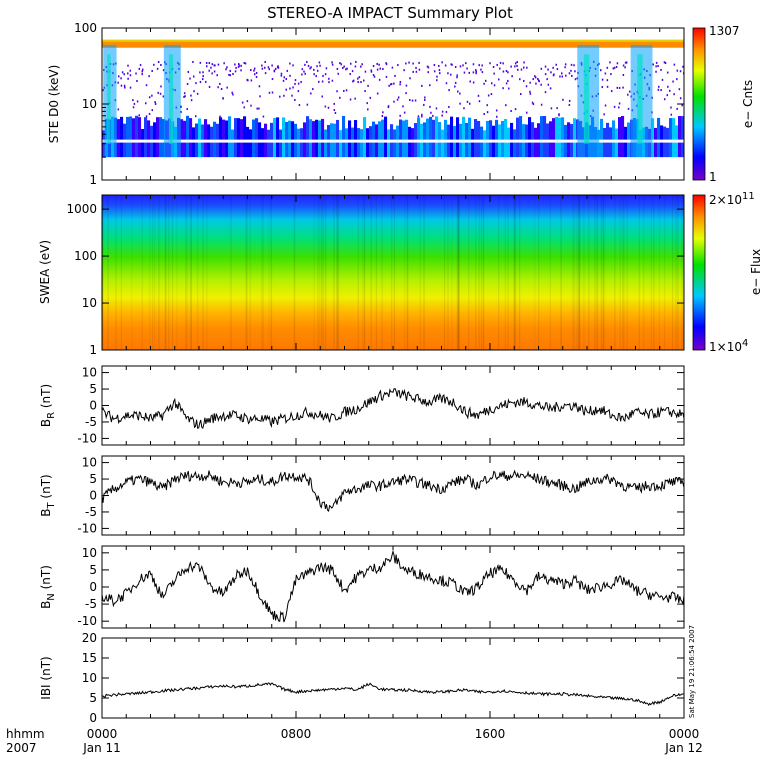 The width and height of the screenshot is (780, 780). I want to click on bt-y-label-unit: (nT), so click(46, 488).